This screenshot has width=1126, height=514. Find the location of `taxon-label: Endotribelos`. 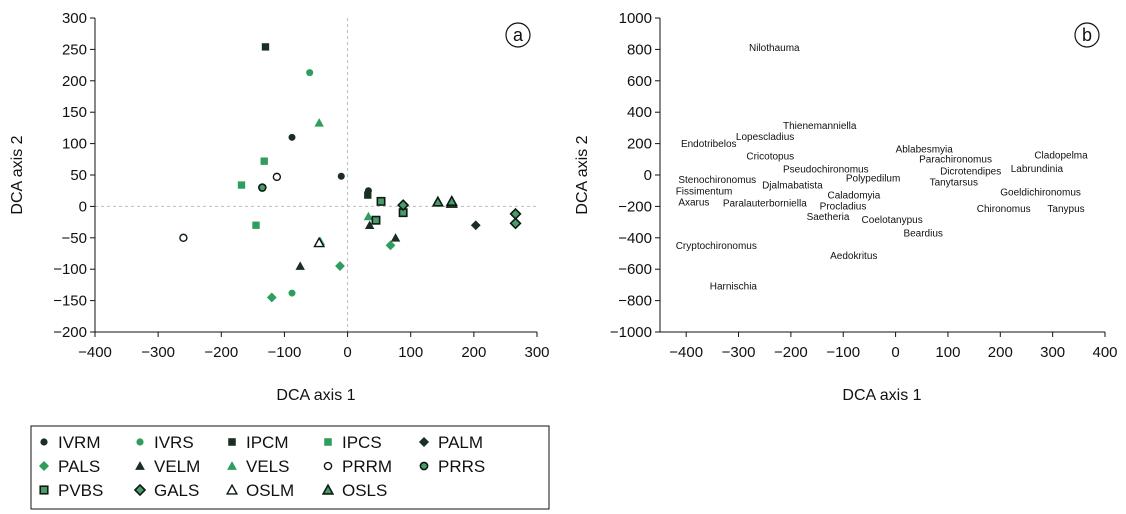

taxon-label: Endotribelos is located at coordinates (709, 144).